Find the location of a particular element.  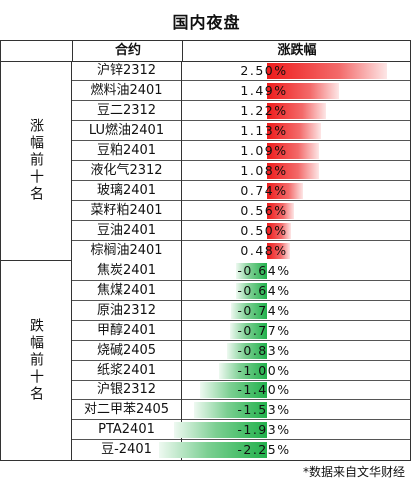

contract-name: 豆粕2401 is located at coordinates (127, 151).